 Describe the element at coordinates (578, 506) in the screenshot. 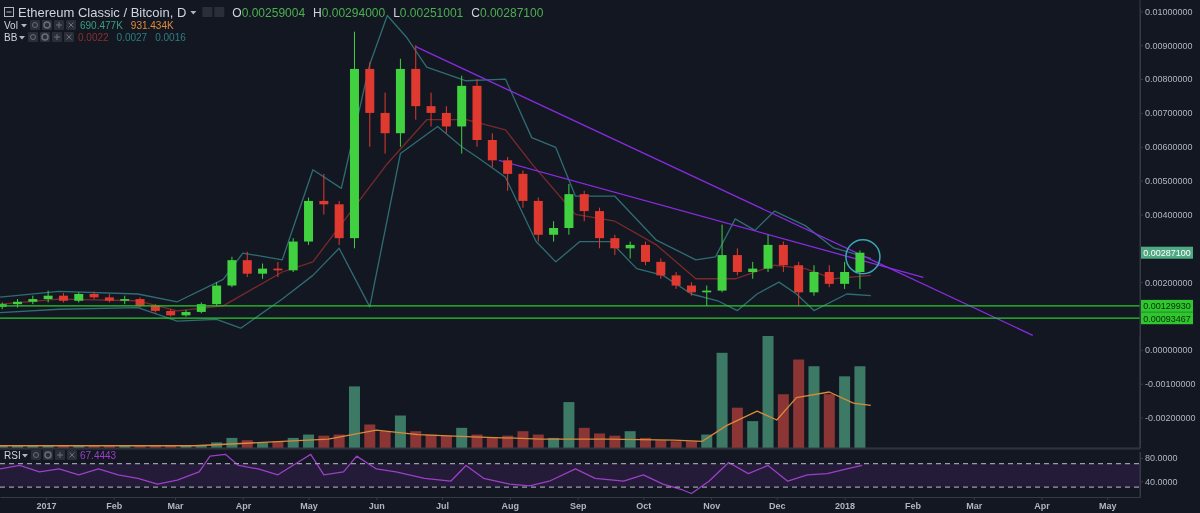

I see `x-tick-label: Sep` at that location.